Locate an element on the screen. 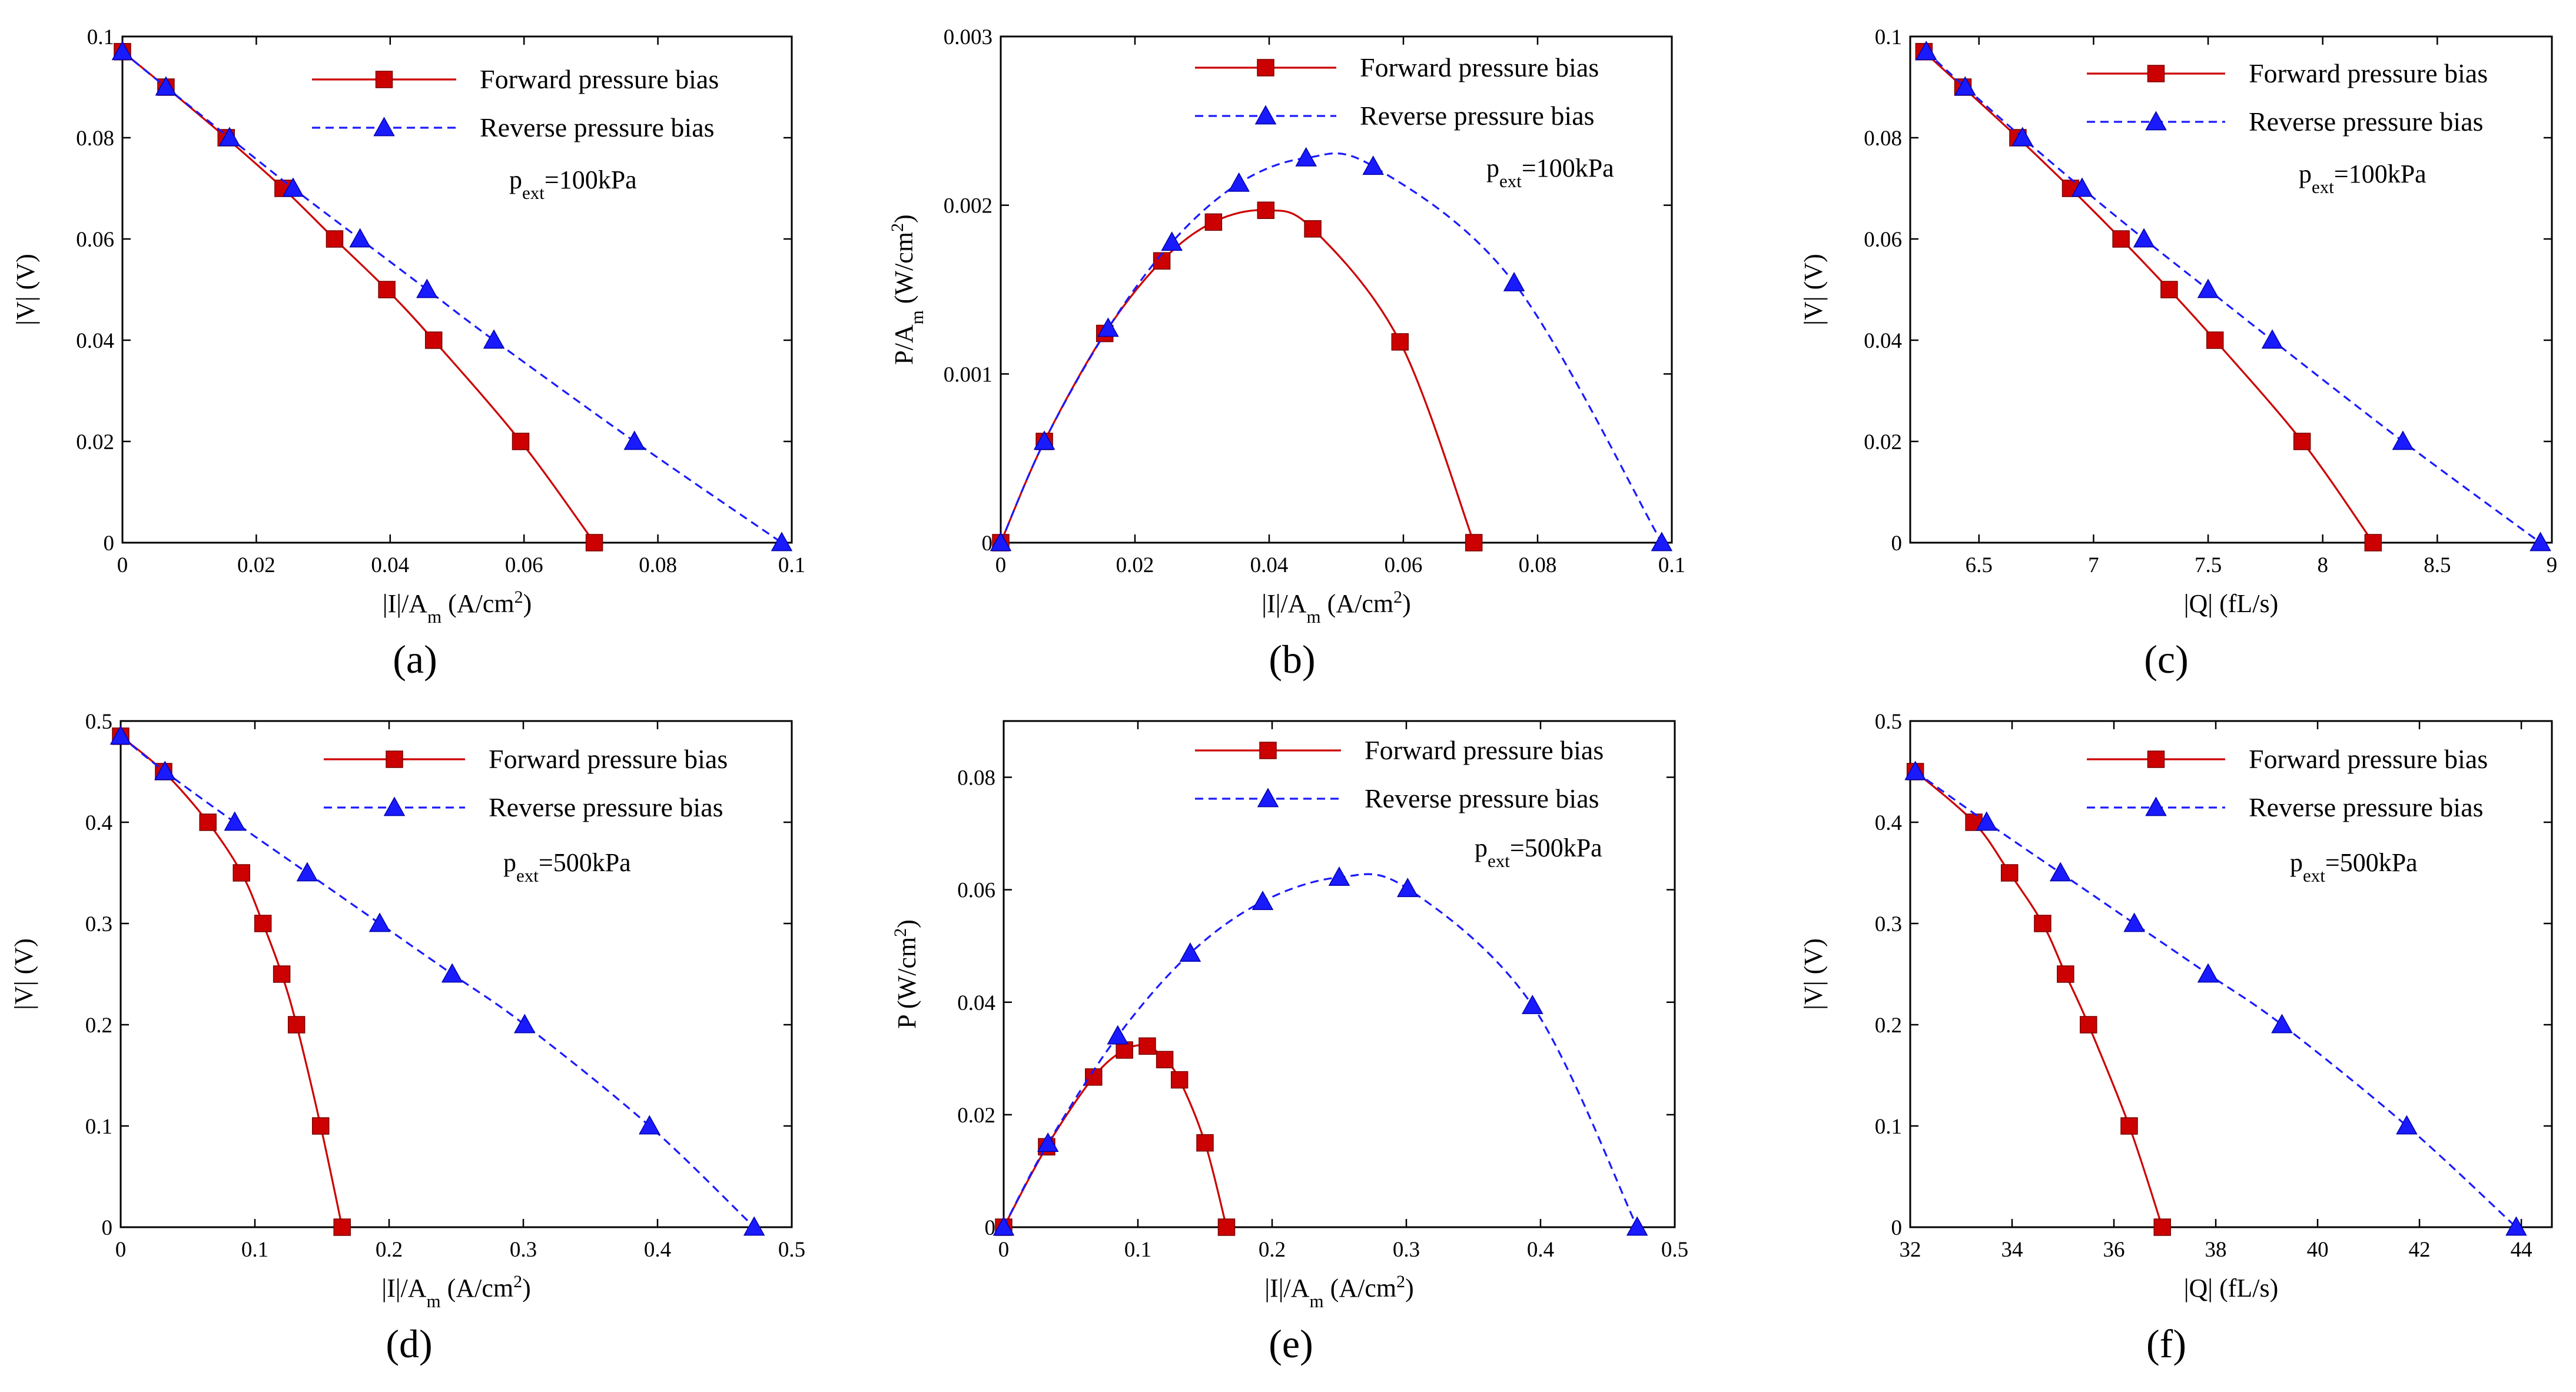  x-tick-label: 0.2 is located at coordinates (389, 1250).